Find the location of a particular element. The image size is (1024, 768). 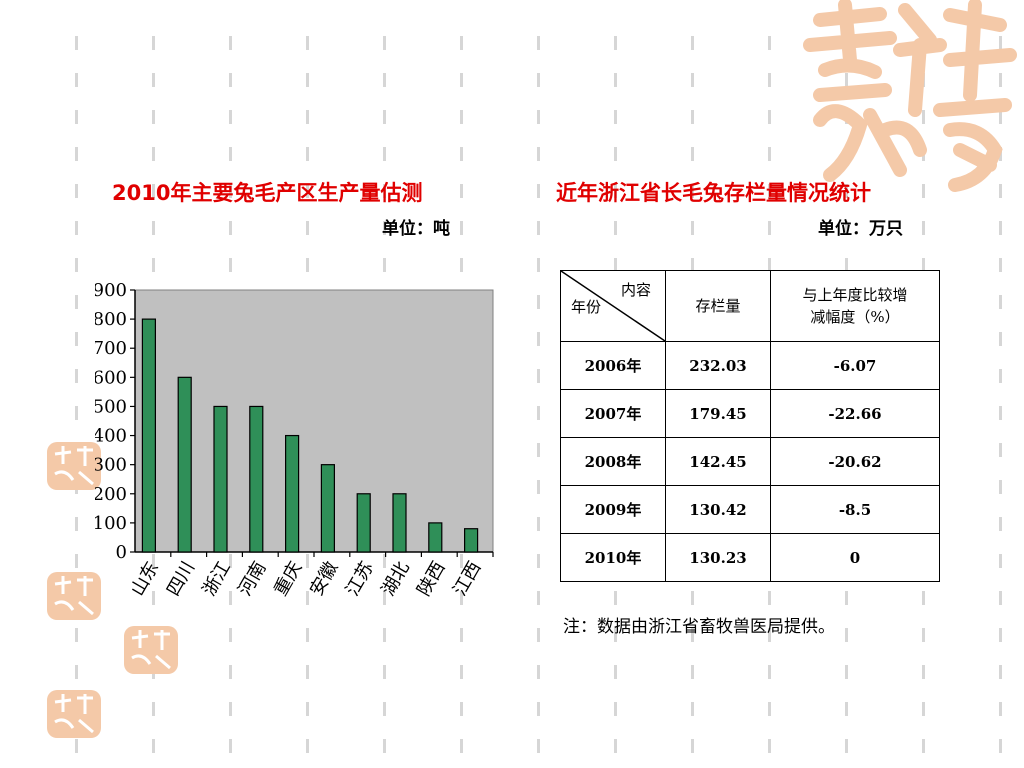

year-cell: 2006年 is located at coordinates (613, 365).